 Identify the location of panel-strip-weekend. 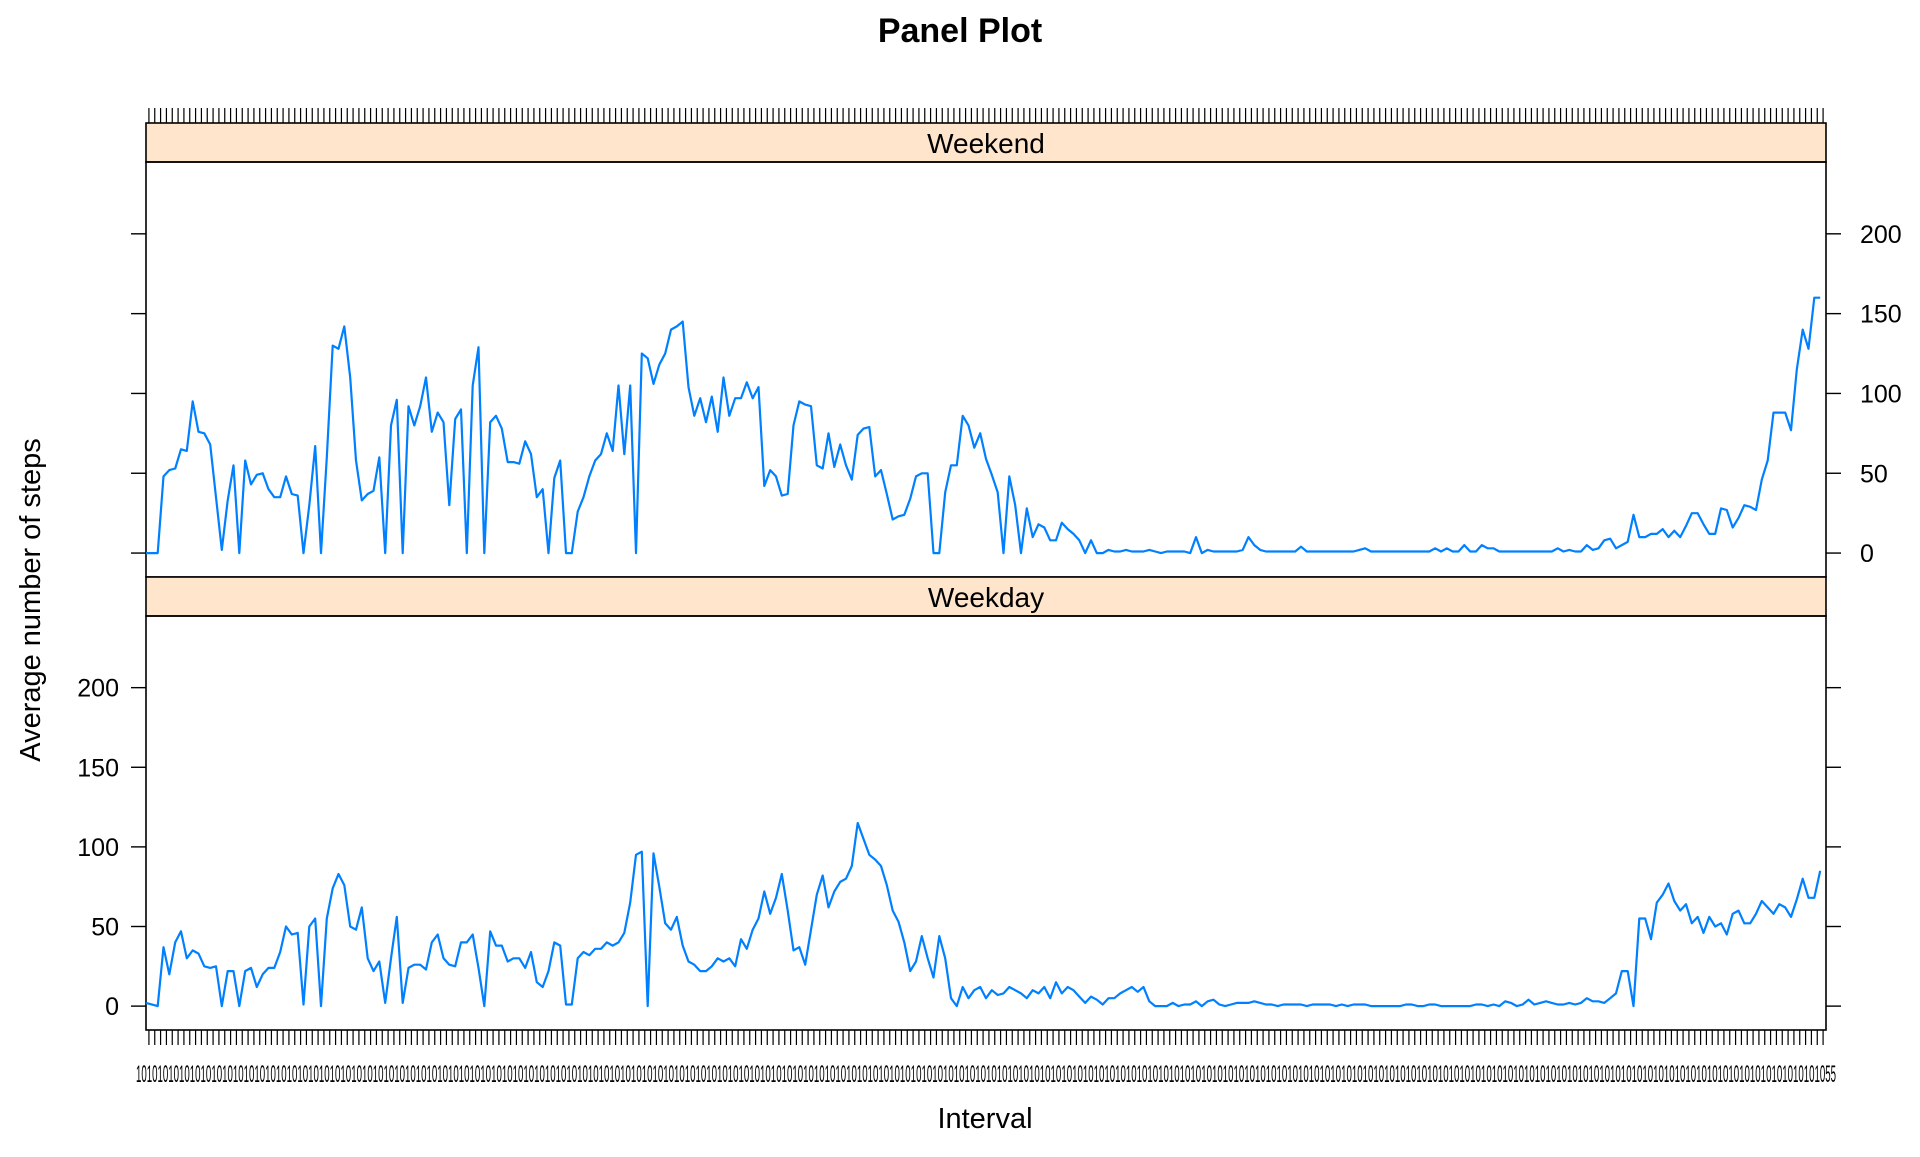
(986, 142).